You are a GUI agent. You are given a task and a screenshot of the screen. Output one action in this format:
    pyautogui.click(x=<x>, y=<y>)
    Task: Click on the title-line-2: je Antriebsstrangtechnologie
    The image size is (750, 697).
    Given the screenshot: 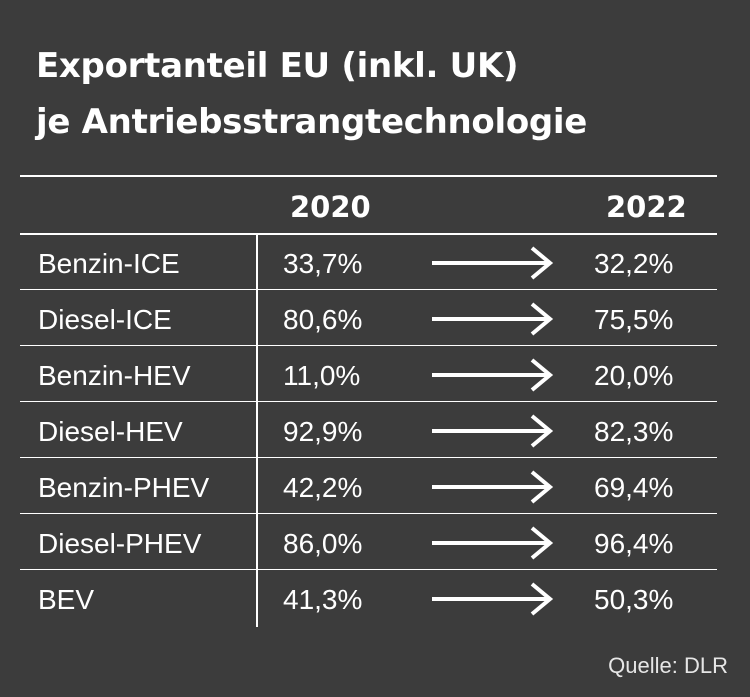 What is the action you would take?
    pyautogui.click(x=312, y=122)
    